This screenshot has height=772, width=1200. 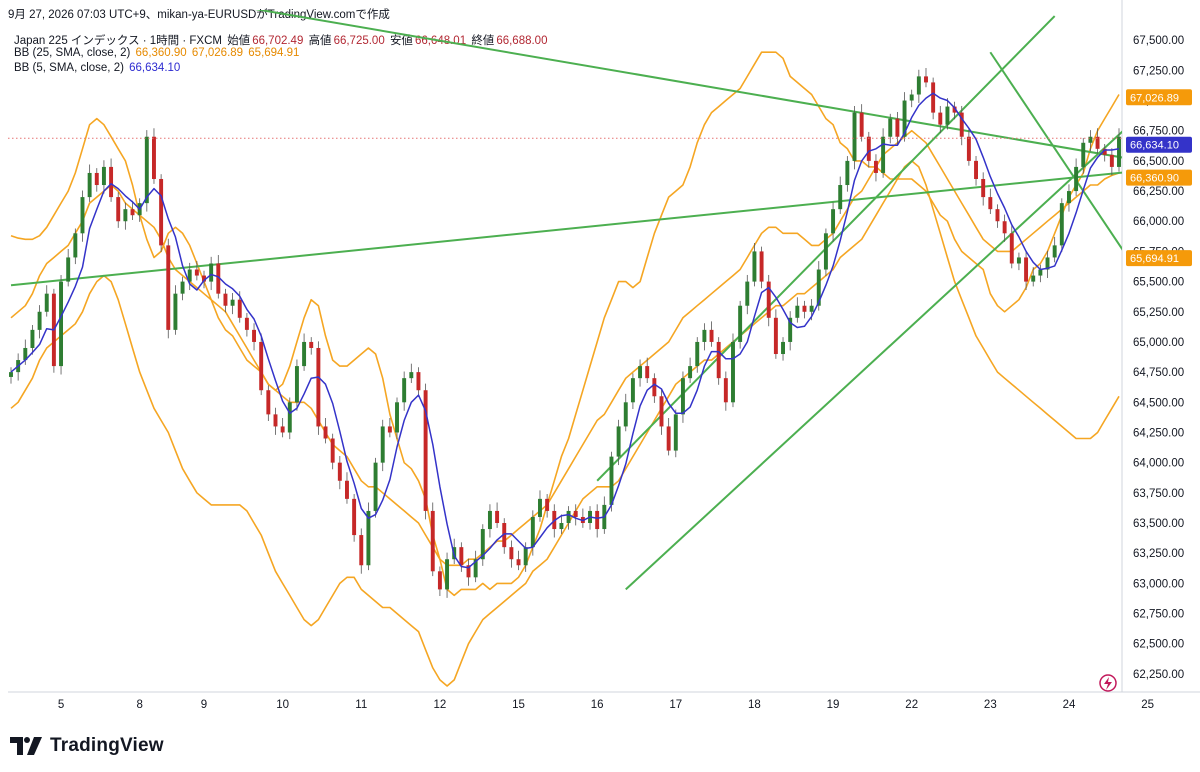 What do you see at coordinates (282, 705) in the screenshot?
I see `x-tick-label: 10` at bounding box center [282, 705].